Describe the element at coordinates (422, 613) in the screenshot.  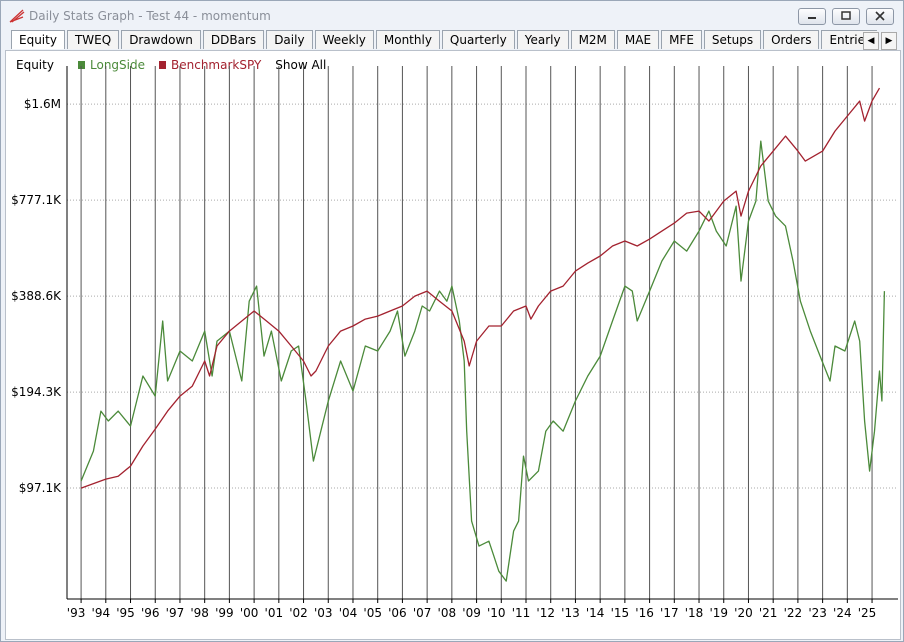
I see `x-tick-label: '07` at that location.